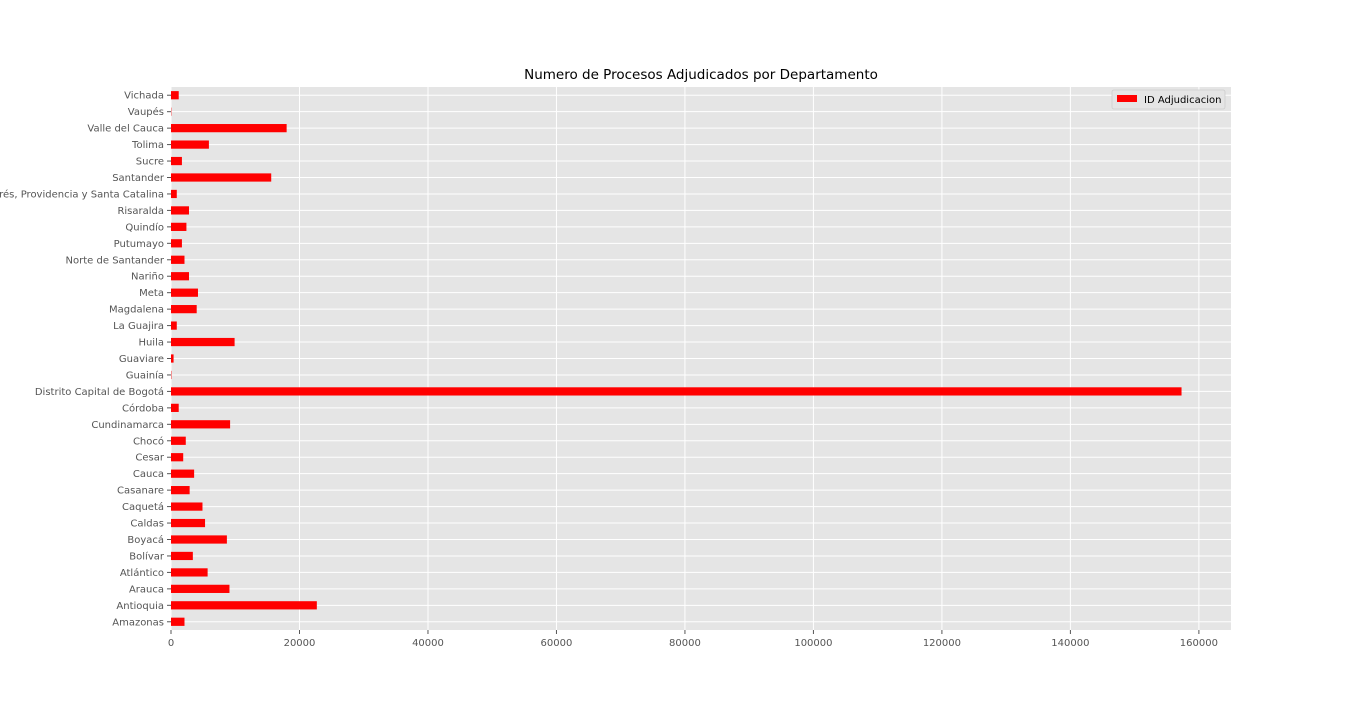  Describe the element at coordinates (140, 211) in the screenshot. I see `y-tick-label: Risaralda` at that location.